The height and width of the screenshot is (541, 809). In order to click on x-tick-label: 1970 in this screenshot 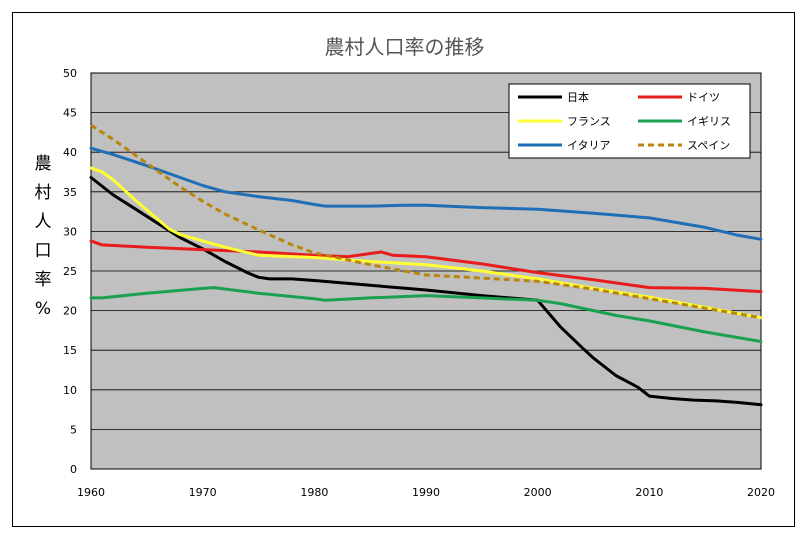, I will do `click(203, 492)`.